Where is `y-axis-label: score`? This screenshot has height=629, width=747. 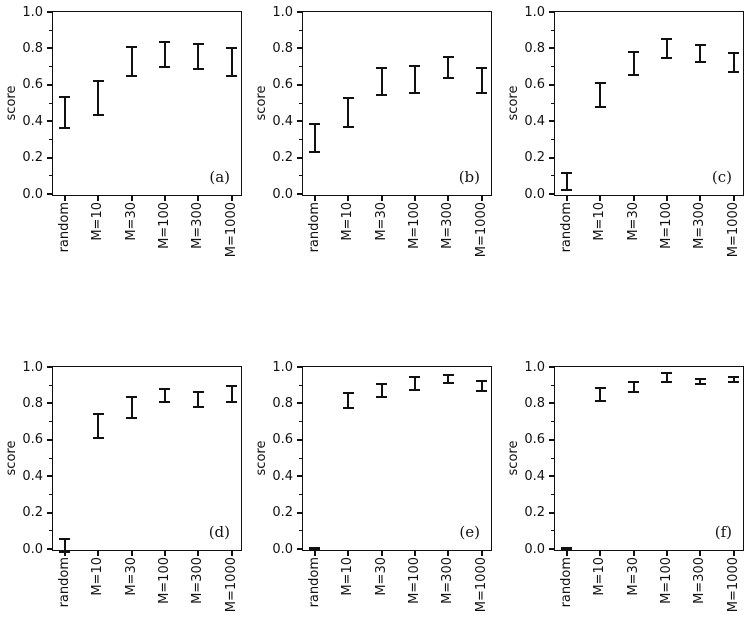 y-axis-label: score is located at coordinates (11, 458).